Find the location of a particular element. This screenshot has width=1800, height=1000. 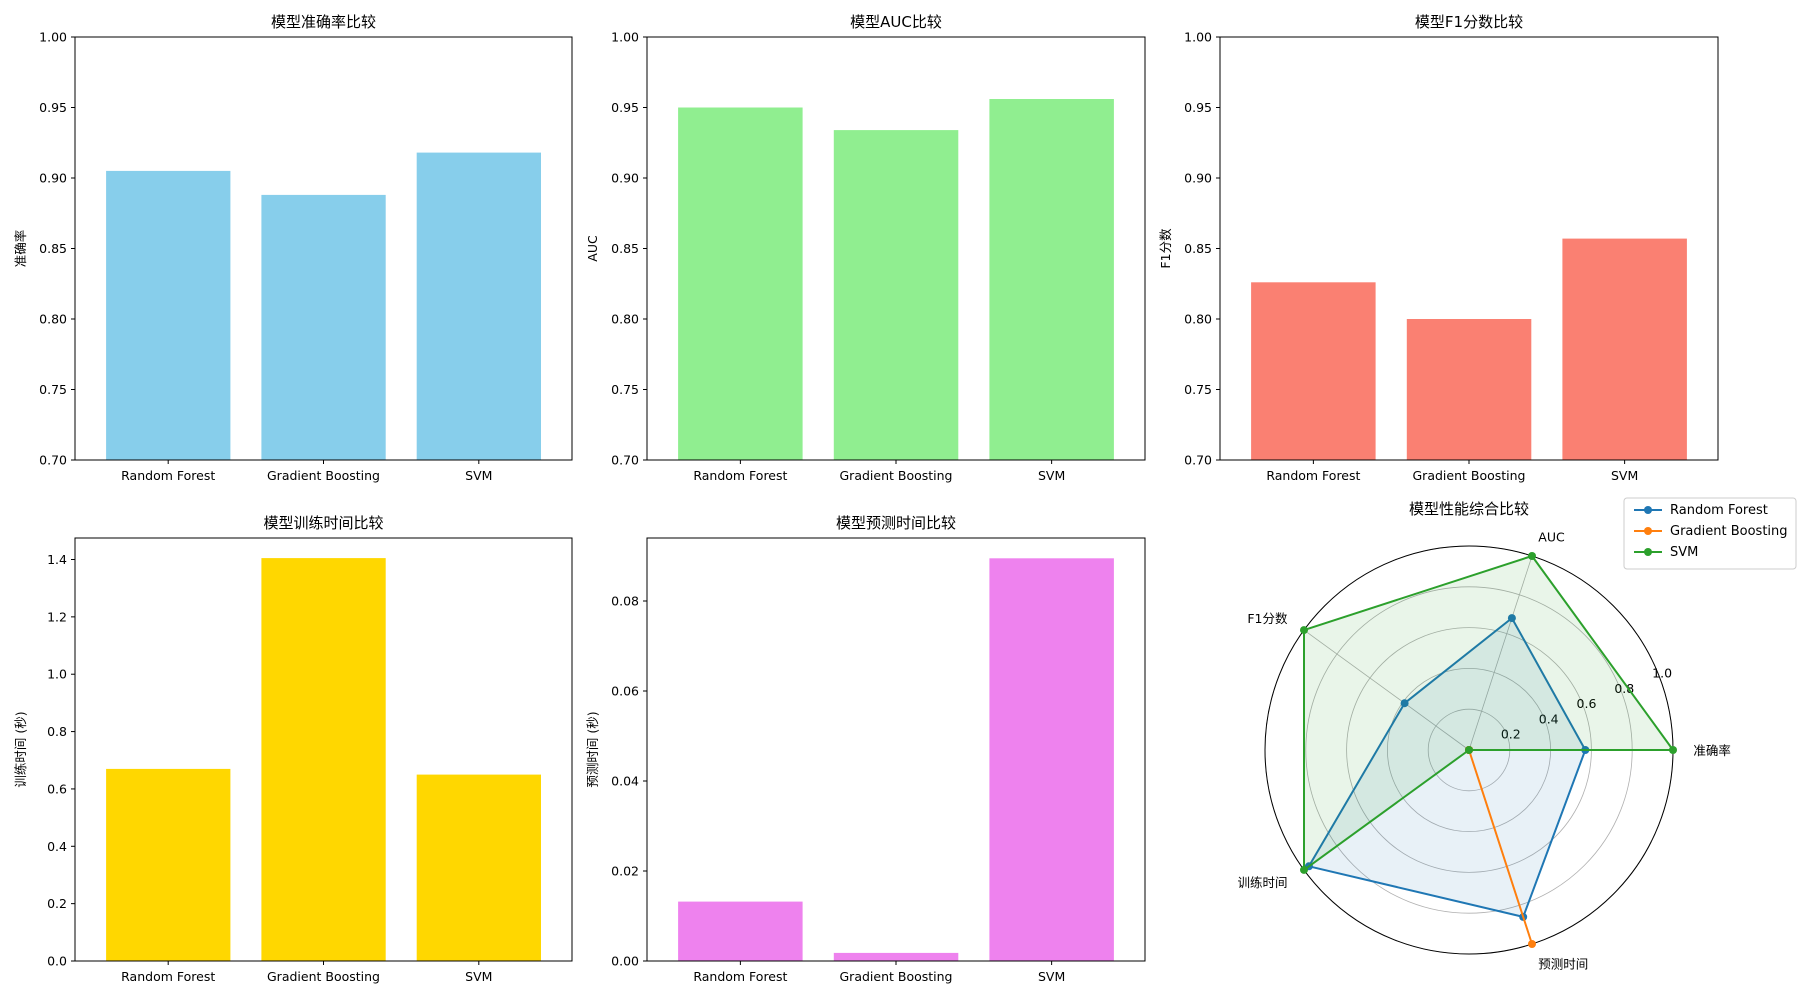

y-axis-label: F1分数 is located at coordinates (1165, 248).